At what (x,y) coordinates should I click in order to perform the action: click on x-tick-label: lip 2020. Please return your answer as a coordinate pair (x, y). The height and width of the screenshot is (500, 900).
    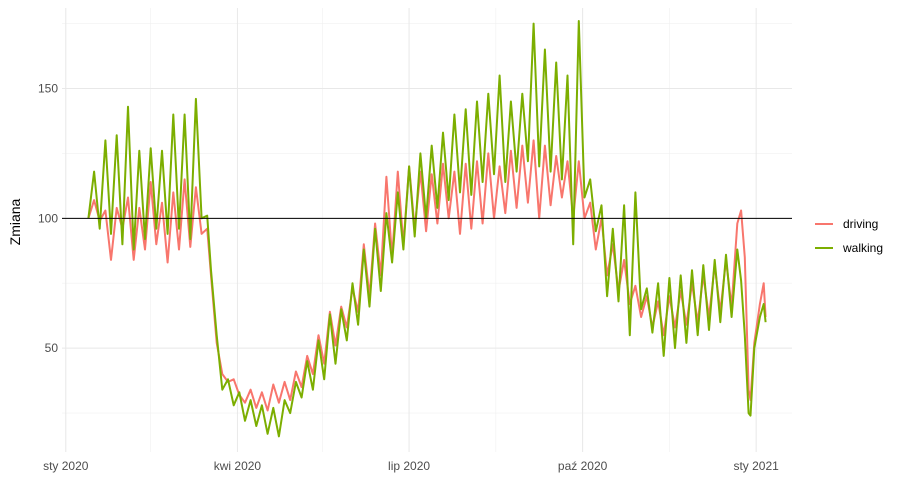
    Looking at the image, I should click on (409, 466).